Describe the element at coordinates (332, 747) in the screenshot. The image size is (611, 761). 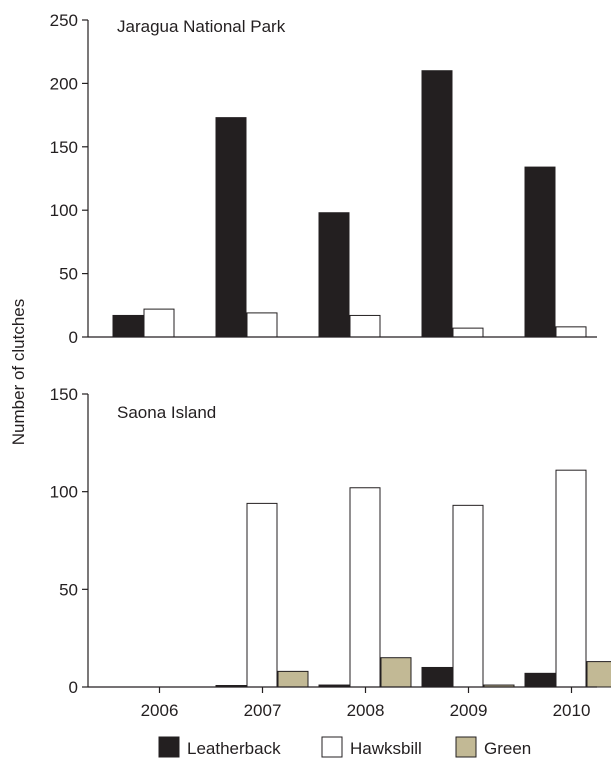
I see `legend-swatch-hawksbill` at that location.